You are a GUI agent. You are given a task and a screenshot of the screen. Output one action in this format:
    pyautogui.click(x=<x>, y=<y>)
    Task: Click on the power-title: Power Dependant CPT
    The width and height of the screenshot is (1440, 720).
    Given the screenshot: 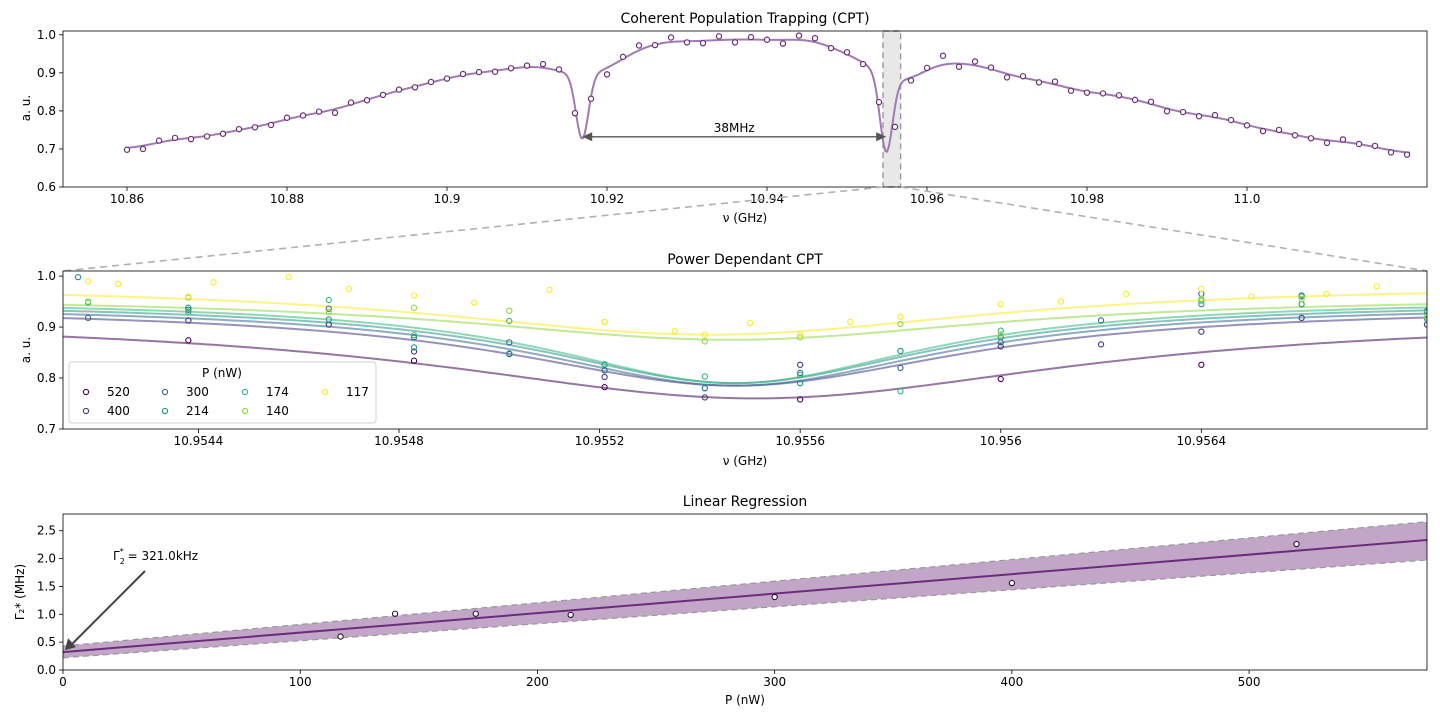 What is the action you would take?
    pyautogui.click(x=745, y=260)
    